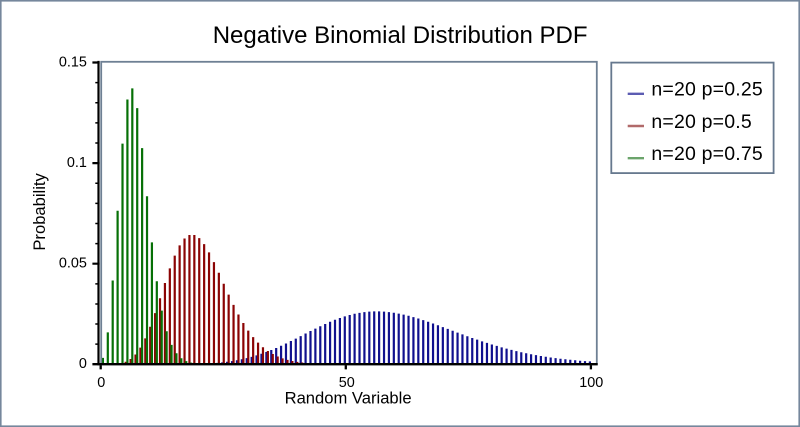  What do you see at coordinates (39, 211) in the screenshot?
I see `svg-text: Probability` at bounding box center [39, 211].